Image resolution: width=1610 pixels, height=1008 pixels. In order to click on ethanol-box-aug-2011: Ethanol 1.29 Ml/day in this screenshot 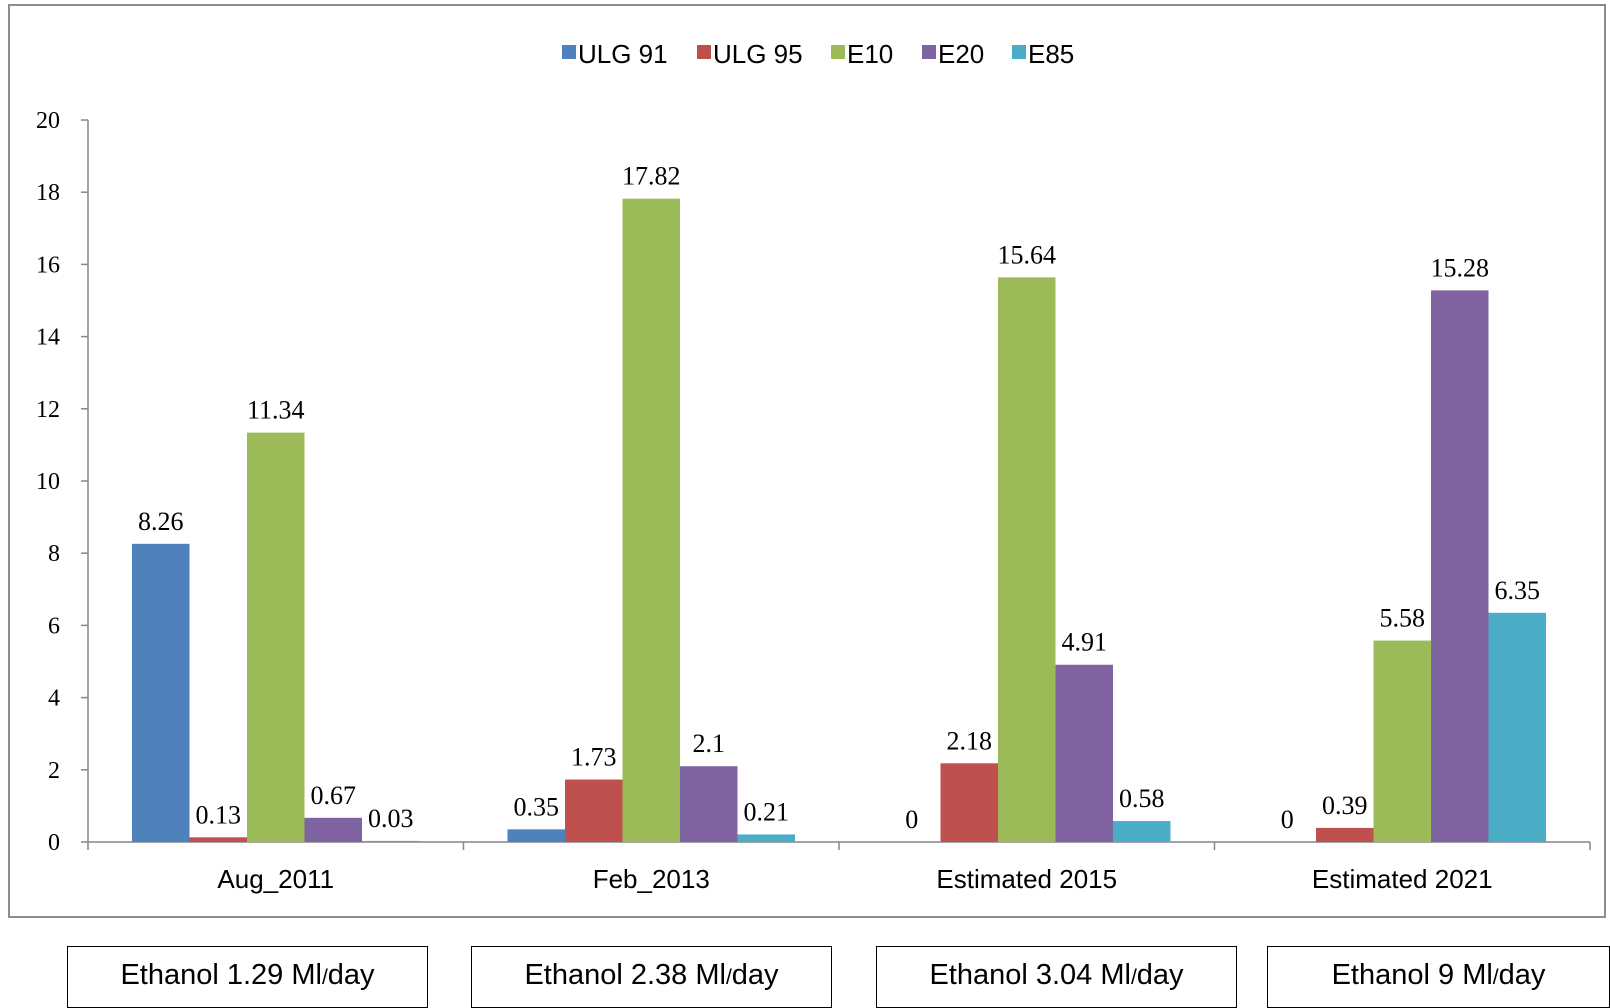, I will do `click(247, 977)`.